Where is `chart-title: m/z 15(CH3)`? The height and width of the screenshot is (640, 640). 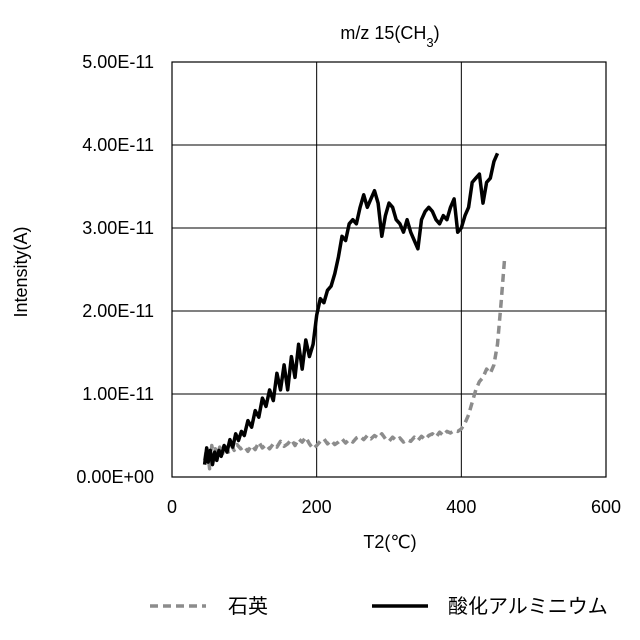
chart-title: m/z 15(CH3) is located at coordinates (389, 36).